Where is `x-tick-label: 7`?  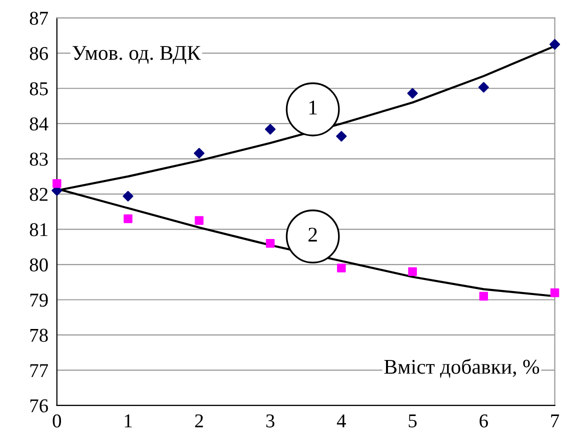 x-tick-label: 7 is located at coordinates (555, 421).